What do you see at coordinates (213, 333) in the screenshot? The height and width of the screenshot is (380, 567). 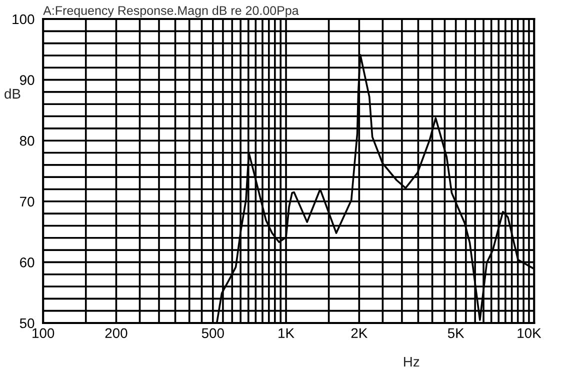 I see `x-tick-label: 500` at bounding box center [213, 333].